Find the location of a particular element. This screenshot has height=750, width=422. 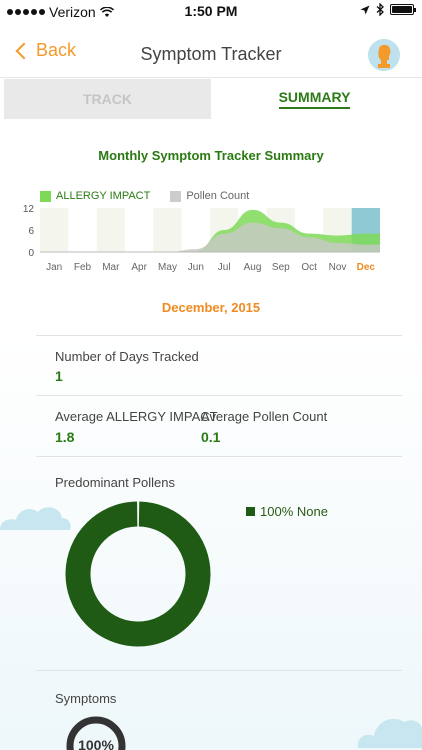

profile-avatar is located at coordinates (384, 55).